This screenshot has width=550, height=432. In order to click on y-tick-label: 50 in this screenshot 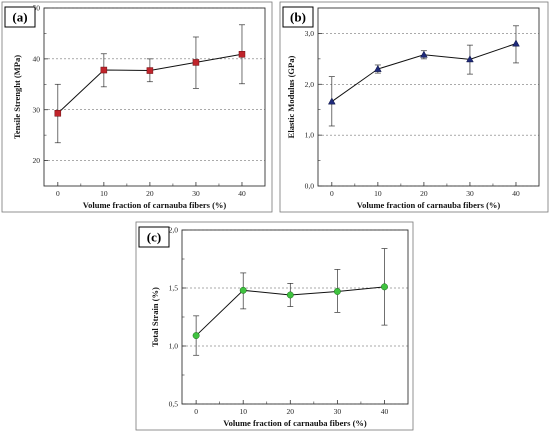, I will do `click(37, 8)`.